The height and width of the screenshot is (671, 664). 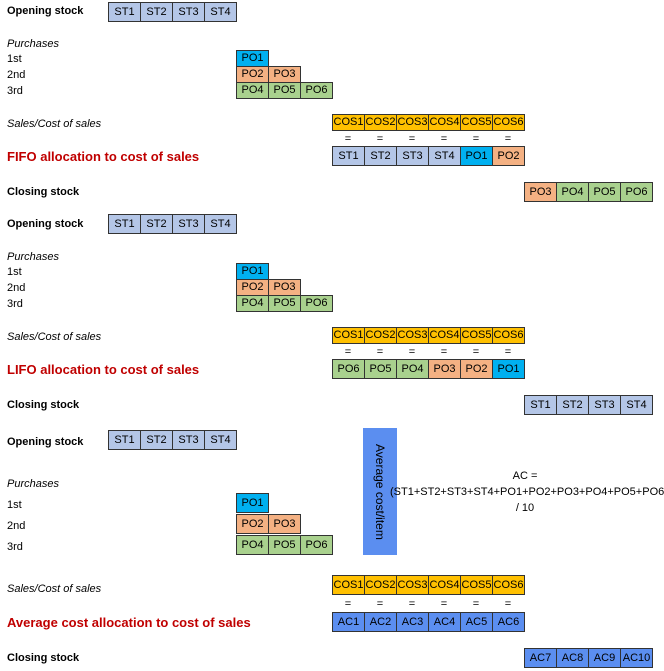 I want to click on average-cost-bar-label: Average cost/item, so click(x=380, y=491).